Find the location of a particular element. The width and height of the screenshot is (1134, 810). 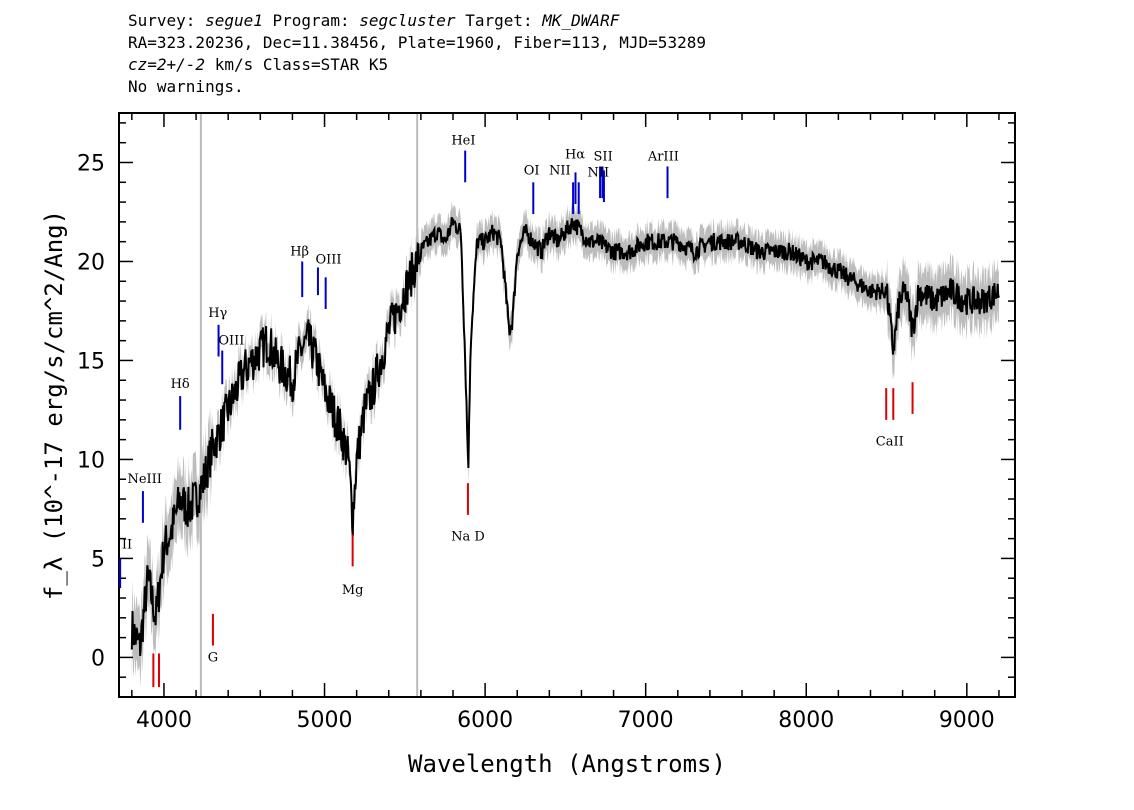

redshift-value: cz=2+/-2 is located at coordinates (167, 64).